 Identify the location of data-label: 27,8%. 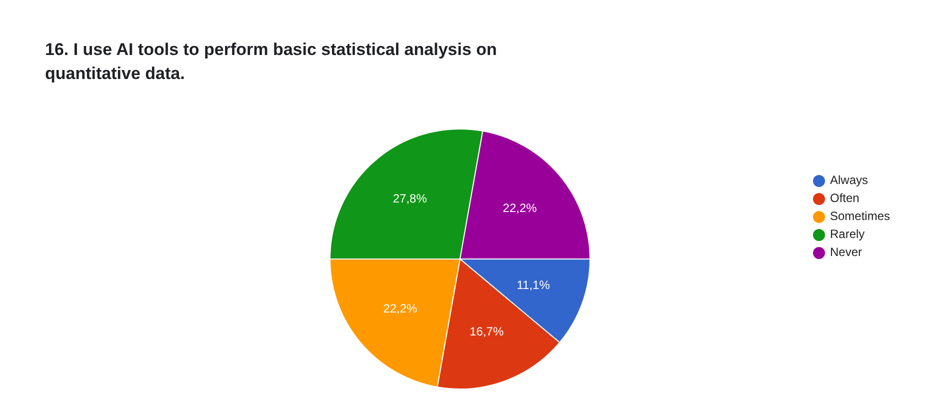
(410, 198).